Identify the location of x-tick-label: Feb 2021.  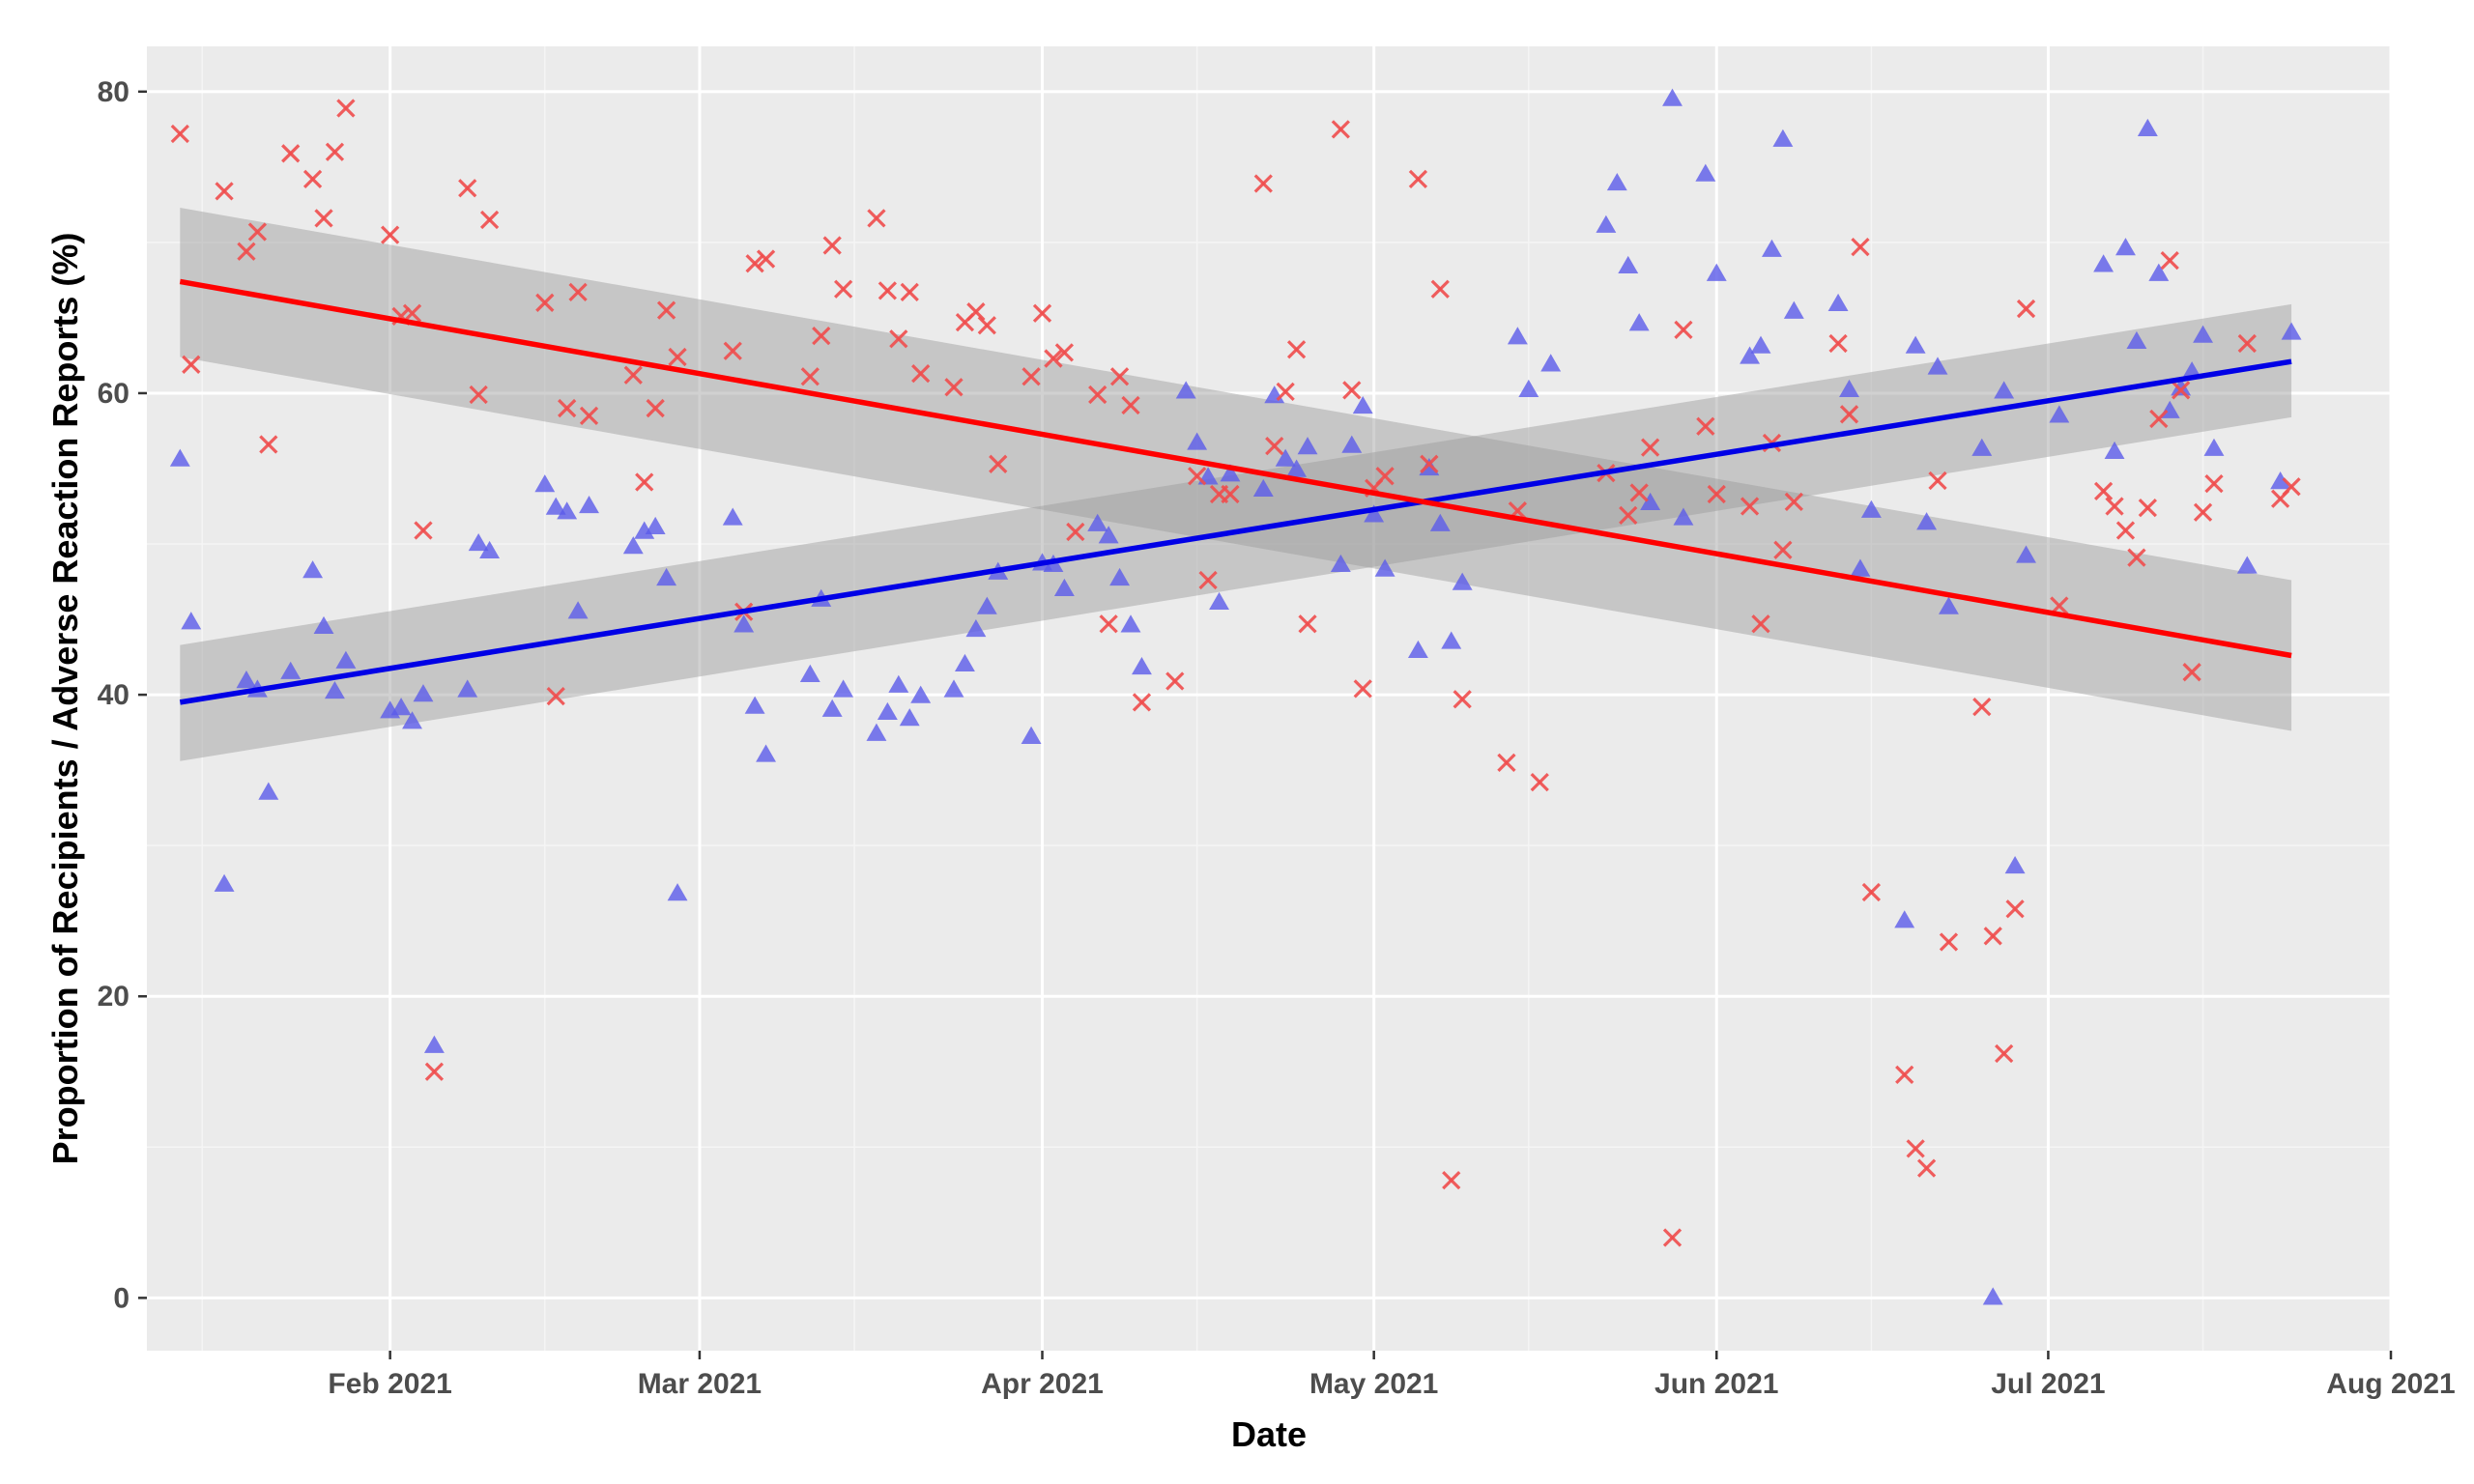
(390, 1384).